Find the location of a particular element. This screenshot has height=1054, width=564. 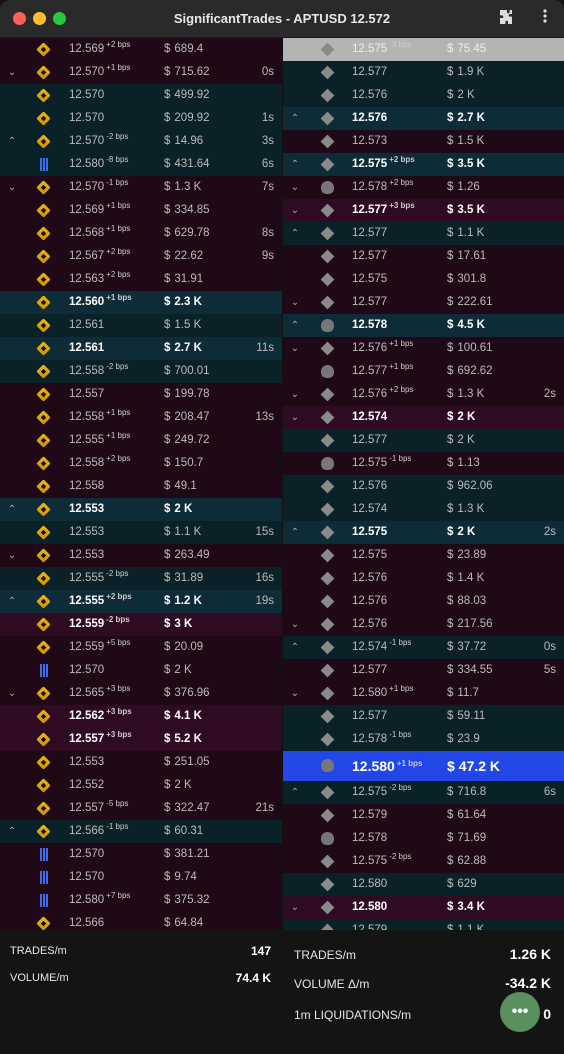

trade-row: ⌄ 12.576 +2 bps $1.3 K 2s is located at coordinates (423, 394).